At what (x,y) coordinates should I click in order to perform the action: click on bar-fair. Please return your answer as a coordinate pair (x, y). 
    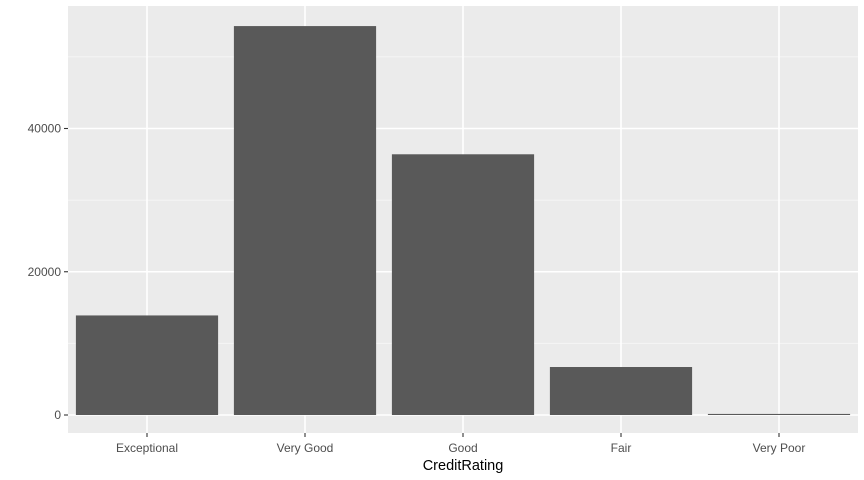
    Looking at the image, I should click on (621, 391).